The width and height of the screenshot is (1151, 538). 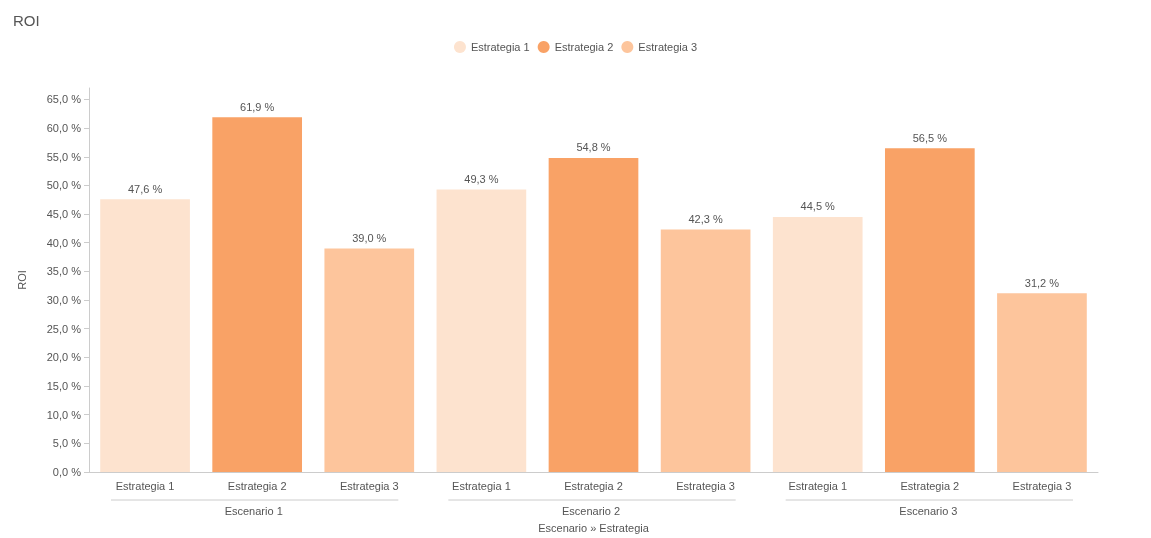 What do you see at coordinates (64, 300) in the screenshot?
I see `y-tick-label: 30,0 %` at bounding box center [64, 300].